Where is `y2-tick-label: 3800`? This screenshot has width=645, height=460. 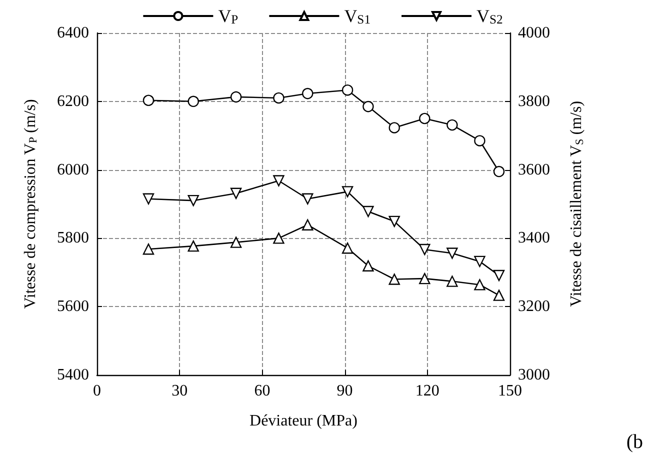
y2-tick-label: 3800 is located at coordinates (534, 101).